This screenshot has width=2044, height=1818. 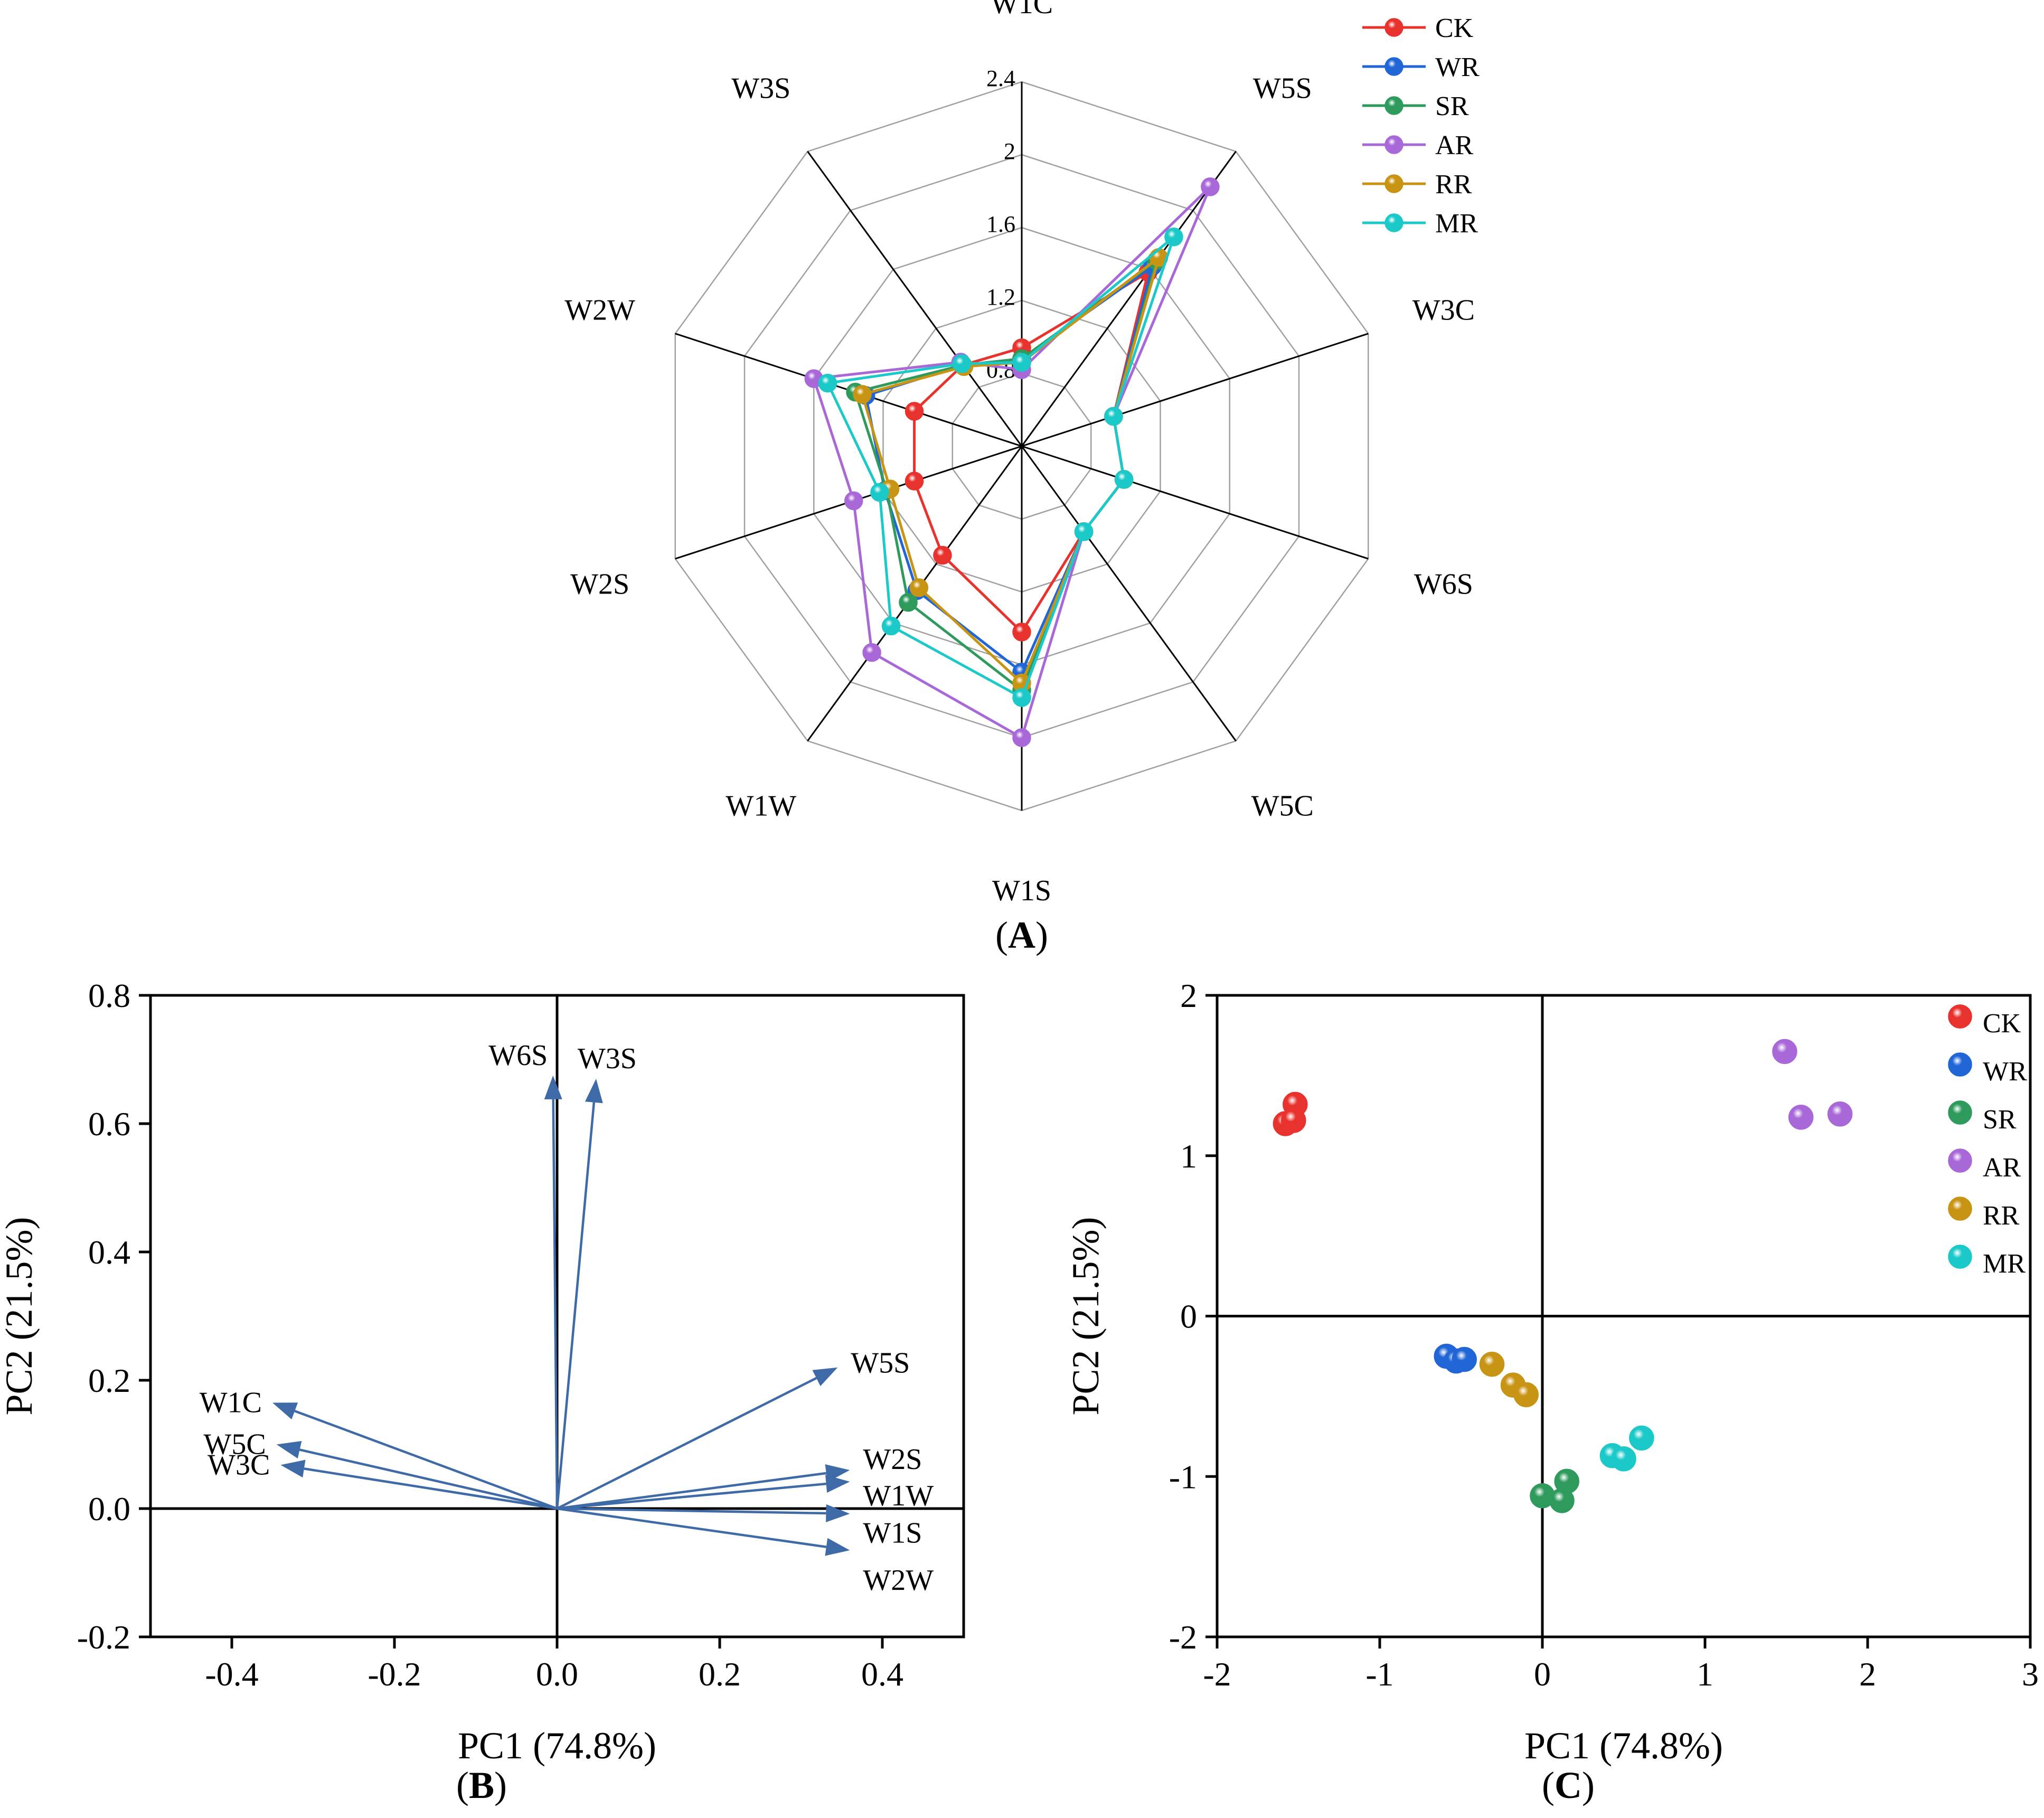 I want to click on legend-label: AR, so click(x=1454, y=145).